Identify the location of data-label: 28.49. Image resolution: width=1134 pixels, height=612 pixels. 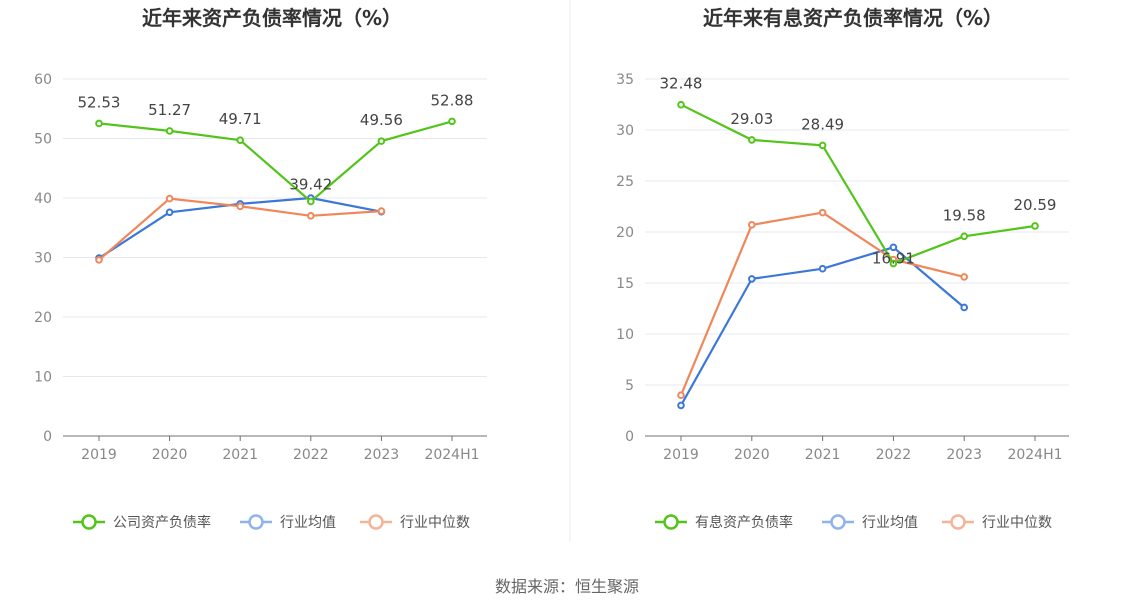
(822, 124).